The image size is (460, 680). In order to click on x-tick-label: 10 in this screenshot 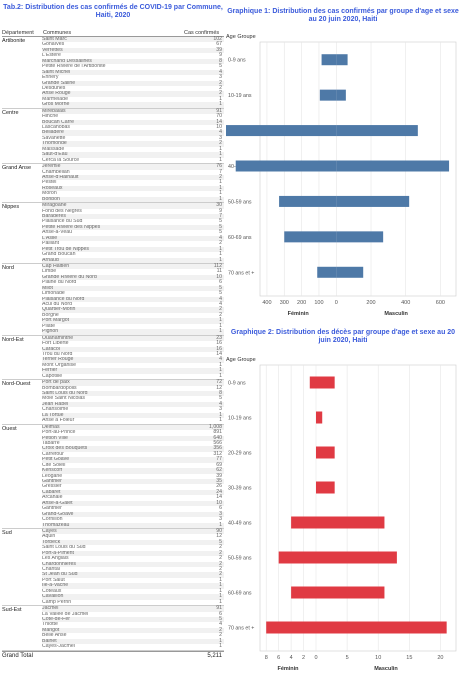, I will do `click(378, 658)`.